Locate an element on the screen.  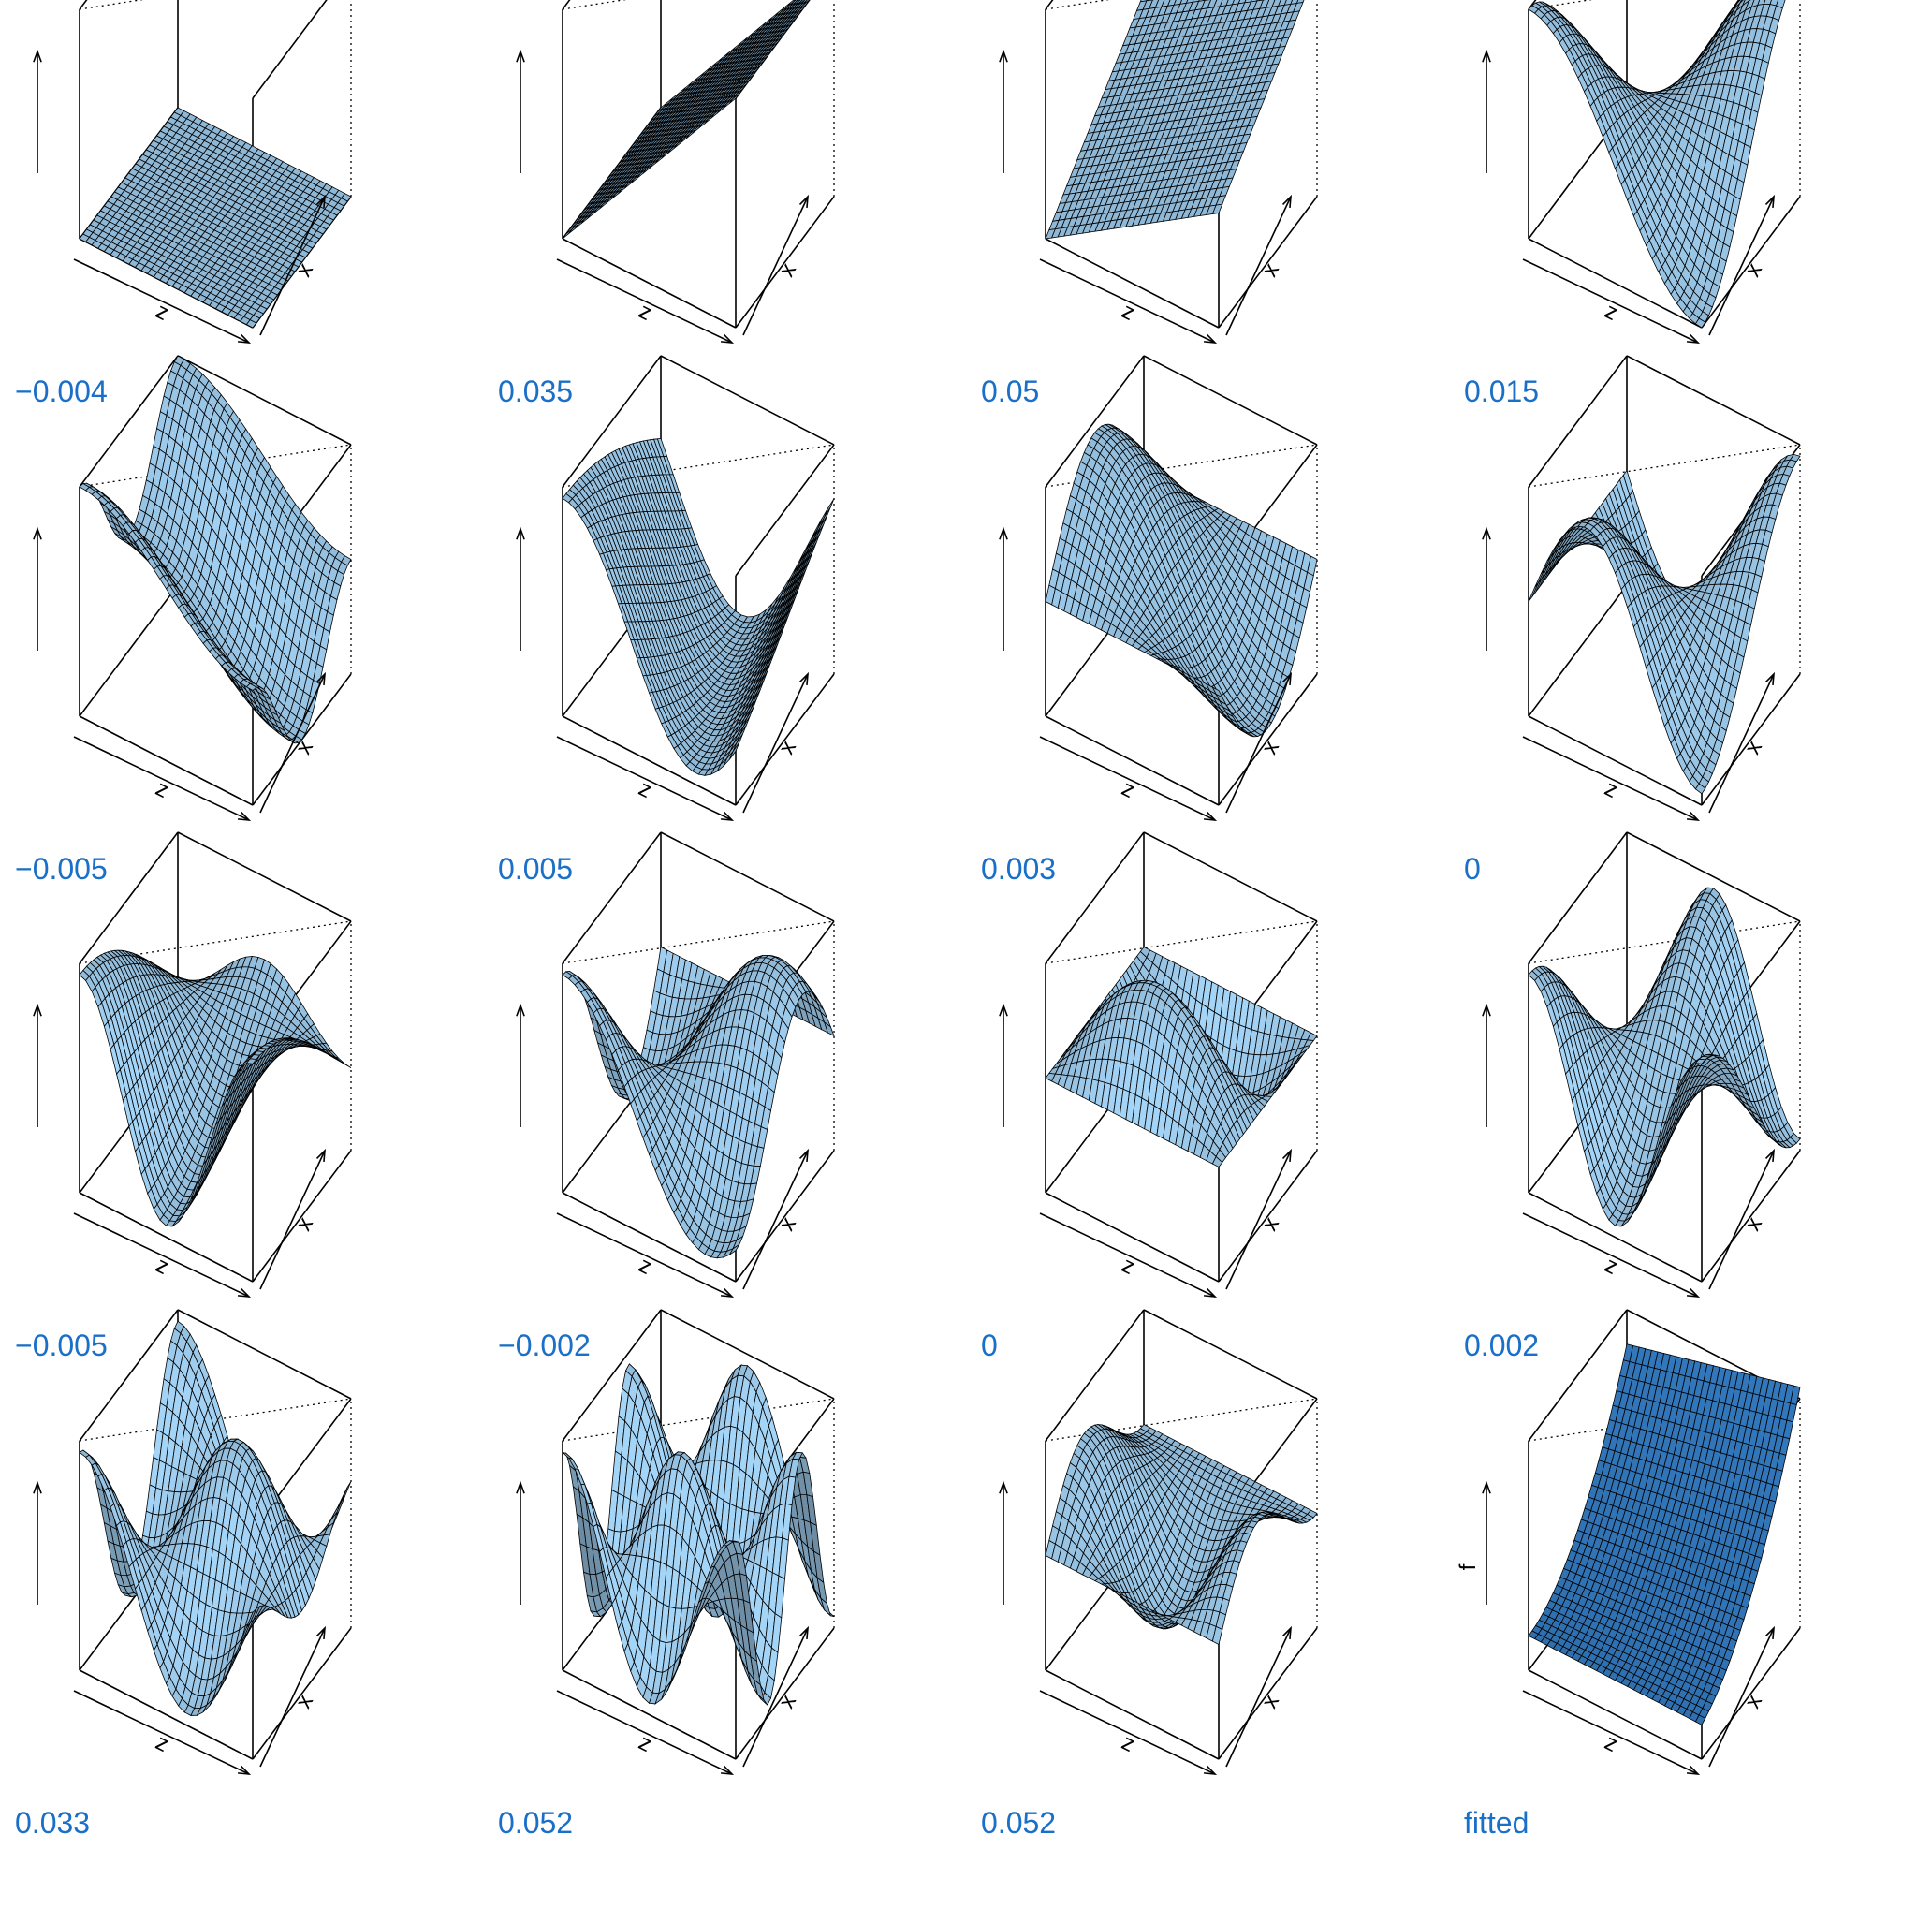
coefficient-label: 0.05 is located at coordinates (1011, 391).